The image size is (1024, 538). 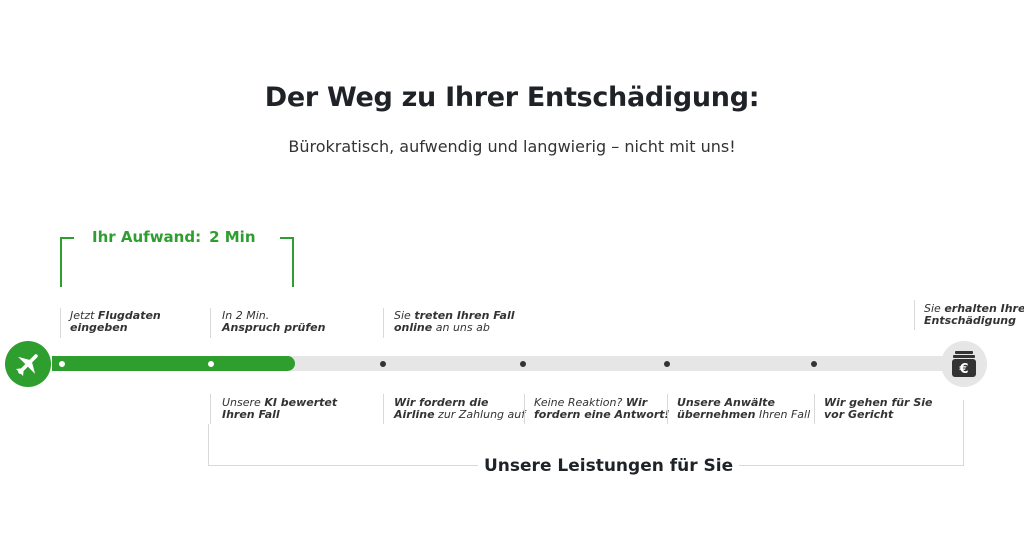 I want to click on services-bracket-left, so click(x=208, y=445).